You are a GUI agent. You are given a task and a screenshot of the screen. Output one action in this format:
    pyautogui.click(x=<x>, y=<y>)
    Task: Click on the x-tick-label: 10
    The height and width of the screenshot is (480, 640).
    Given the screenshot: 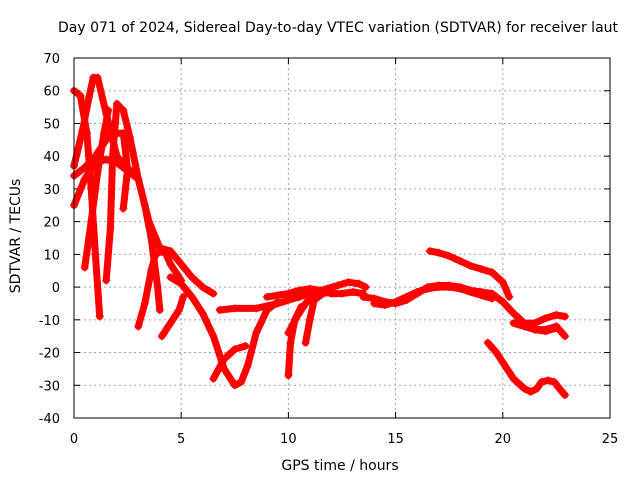 What is the action you would take?
    pyautogui.click(x=288, y=439)
    